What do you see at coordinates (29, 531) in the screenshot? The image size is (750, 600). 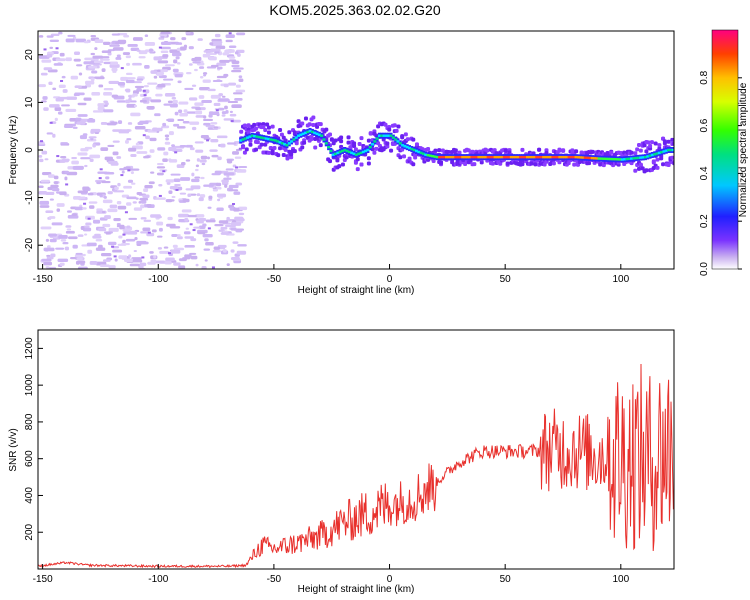 I see `snr-y-tick-label: 200` at bounding box center [29, 531].